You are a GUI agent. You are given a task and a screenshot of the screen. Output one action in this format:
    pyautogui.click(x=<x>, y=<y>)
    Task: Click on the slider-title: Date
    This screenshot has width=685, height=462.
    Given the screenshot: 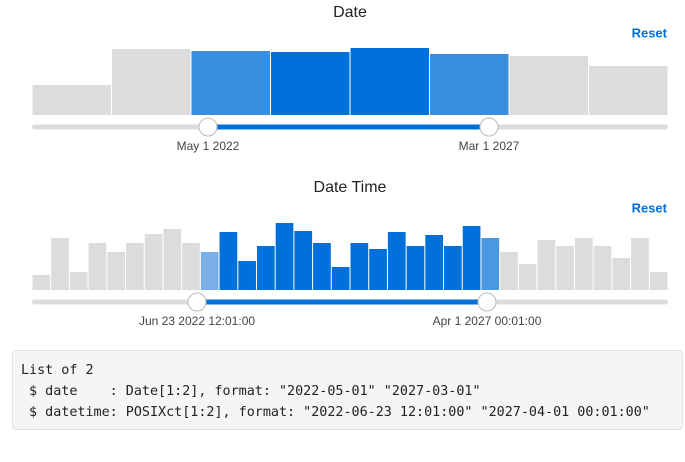 What is the action you would take?
    pyautogui.click(x=350, y=12)
    